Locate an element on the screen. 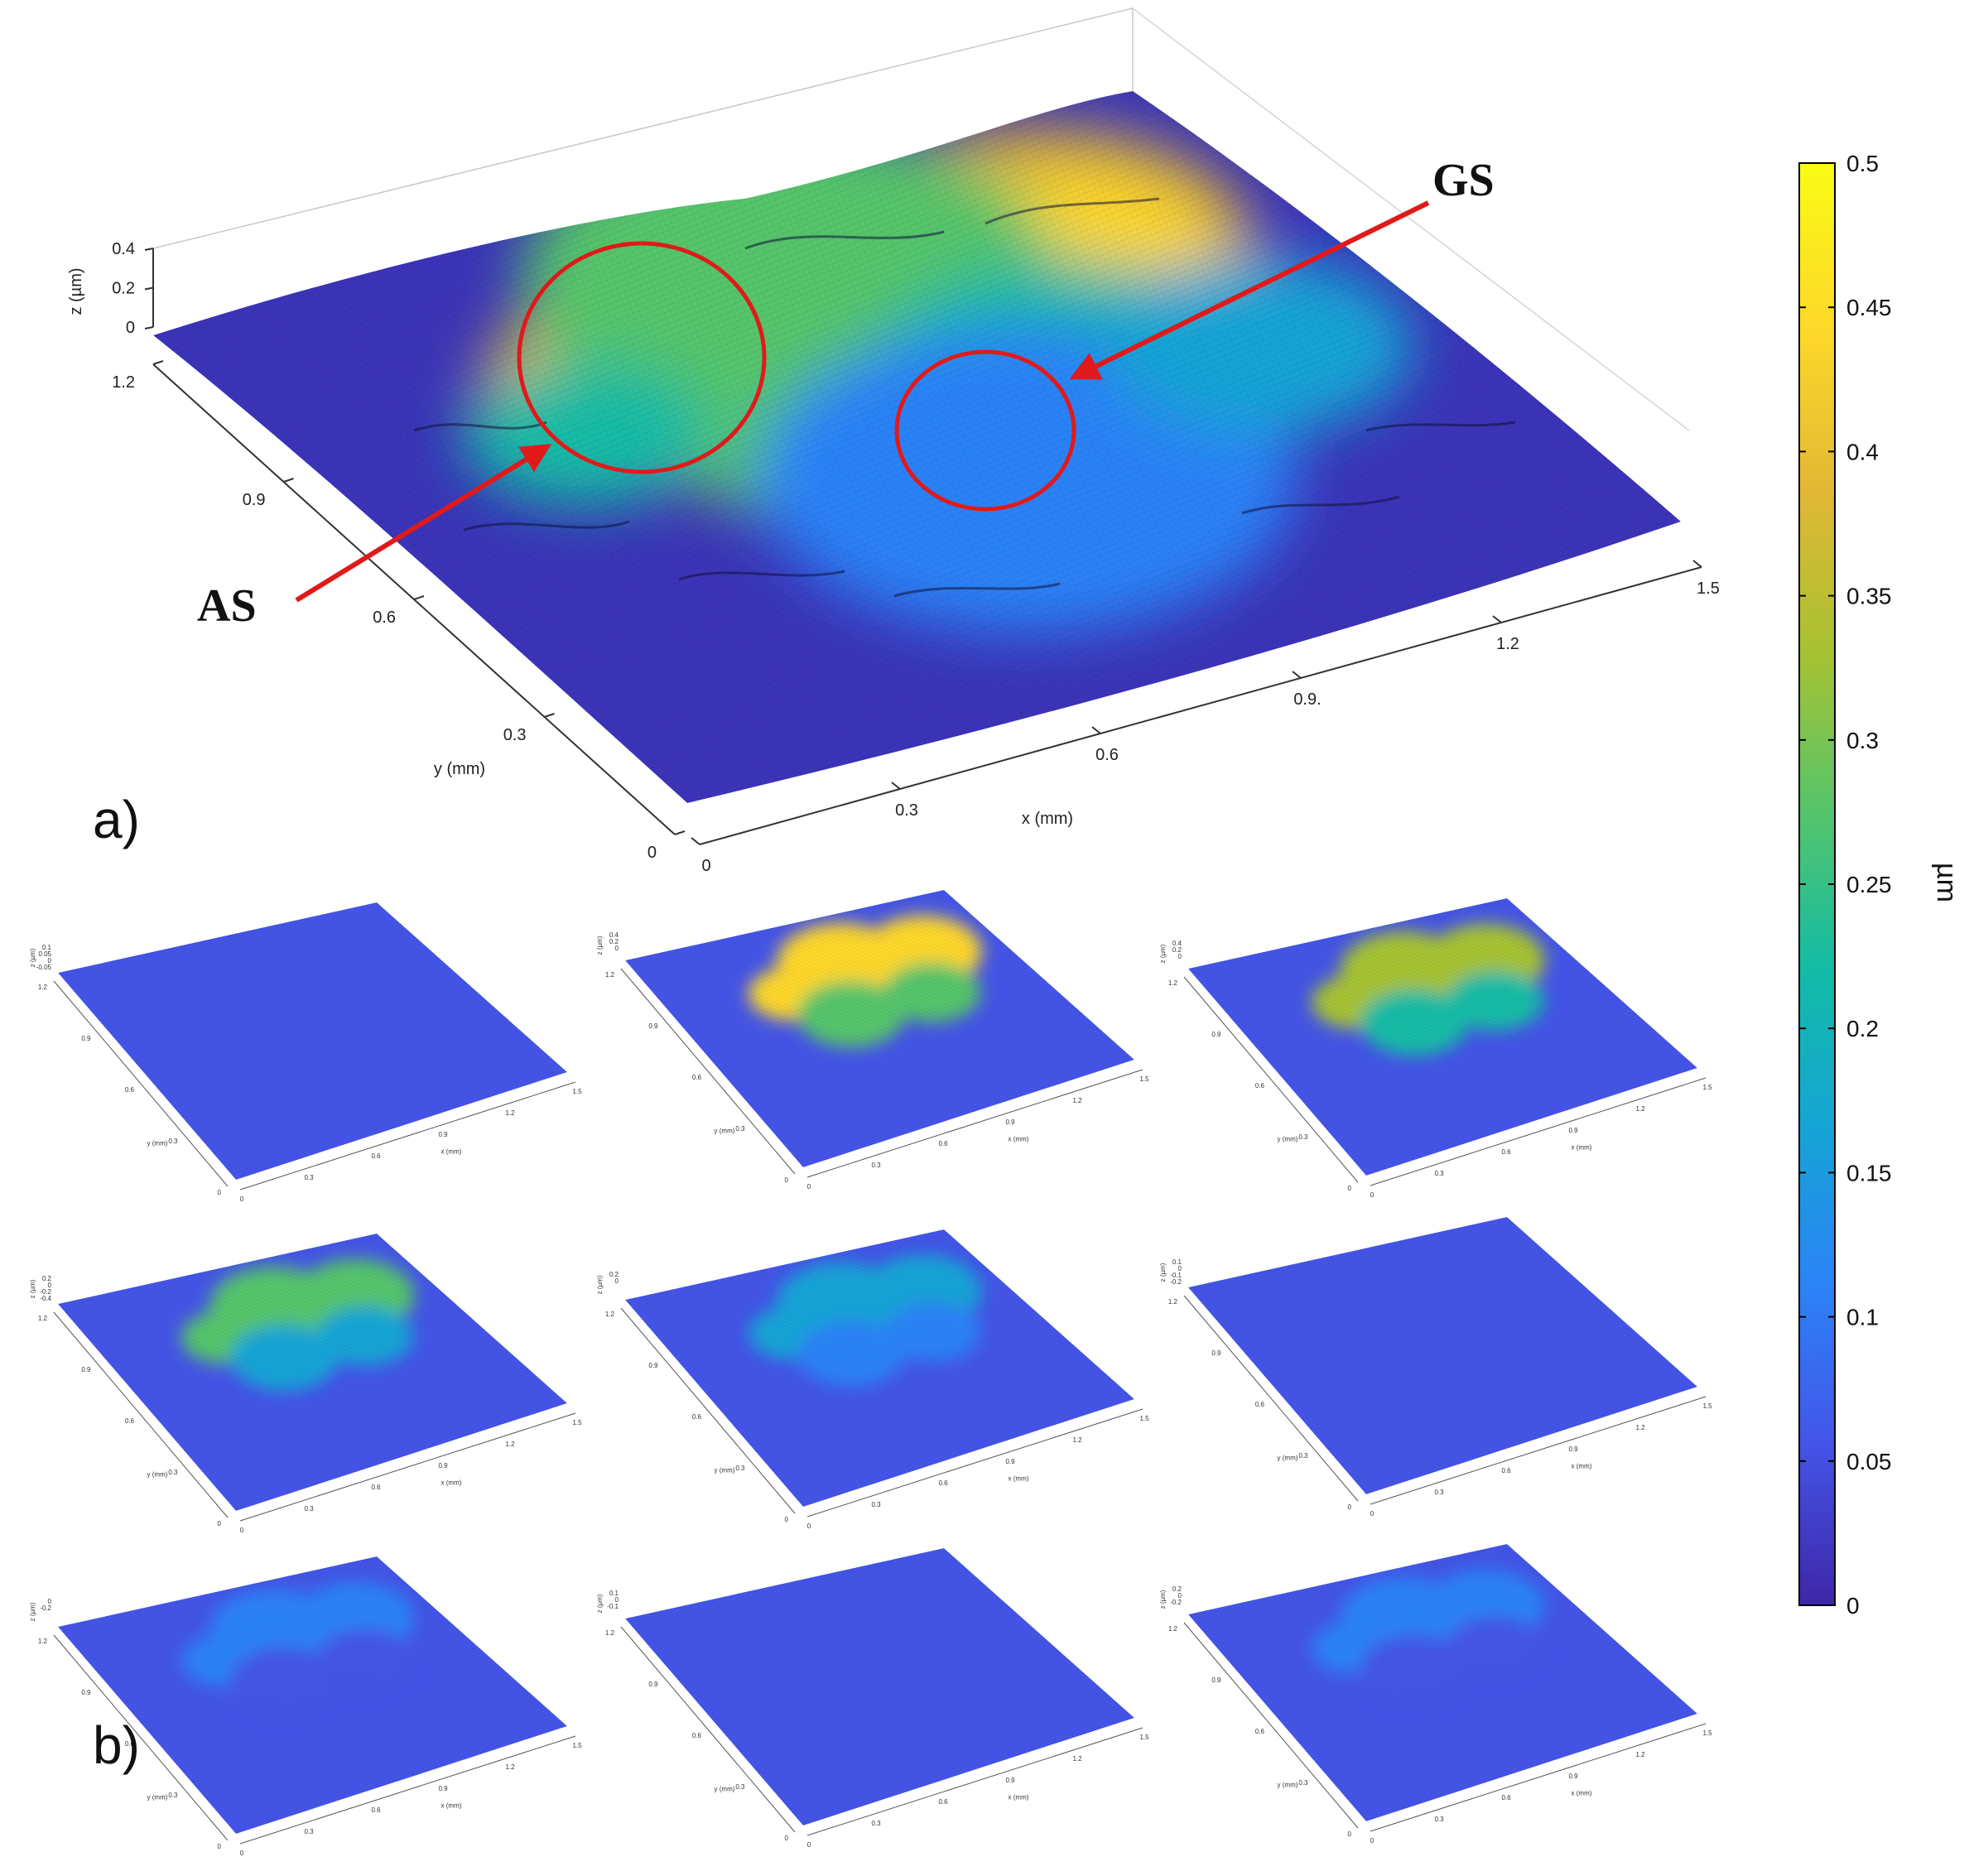 This screenshot has height=1876, width=1969. colorbar-tick-label: 0.45 is located at coordinates (1869, 308).